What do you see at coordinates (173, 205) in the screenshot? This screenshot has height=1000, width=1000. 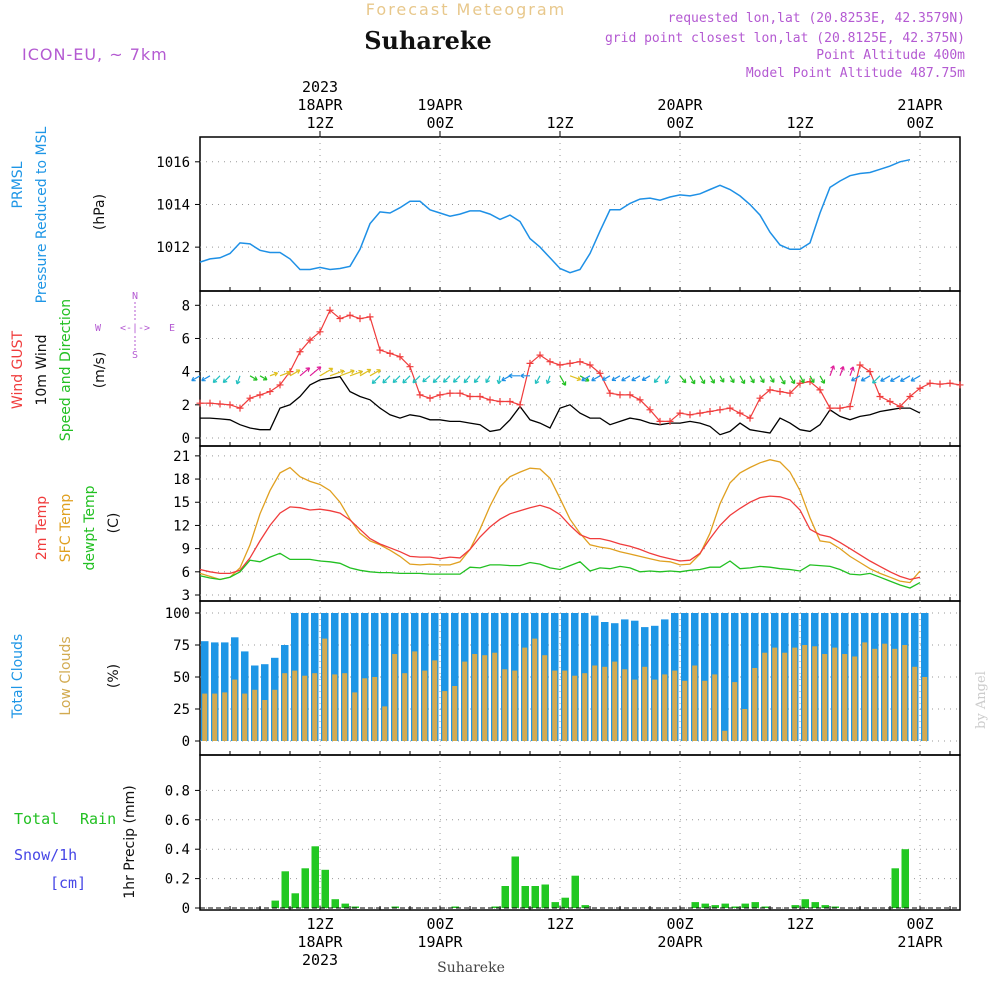 I see `y-tick-label: 1014` at bounding box center [173, 205].